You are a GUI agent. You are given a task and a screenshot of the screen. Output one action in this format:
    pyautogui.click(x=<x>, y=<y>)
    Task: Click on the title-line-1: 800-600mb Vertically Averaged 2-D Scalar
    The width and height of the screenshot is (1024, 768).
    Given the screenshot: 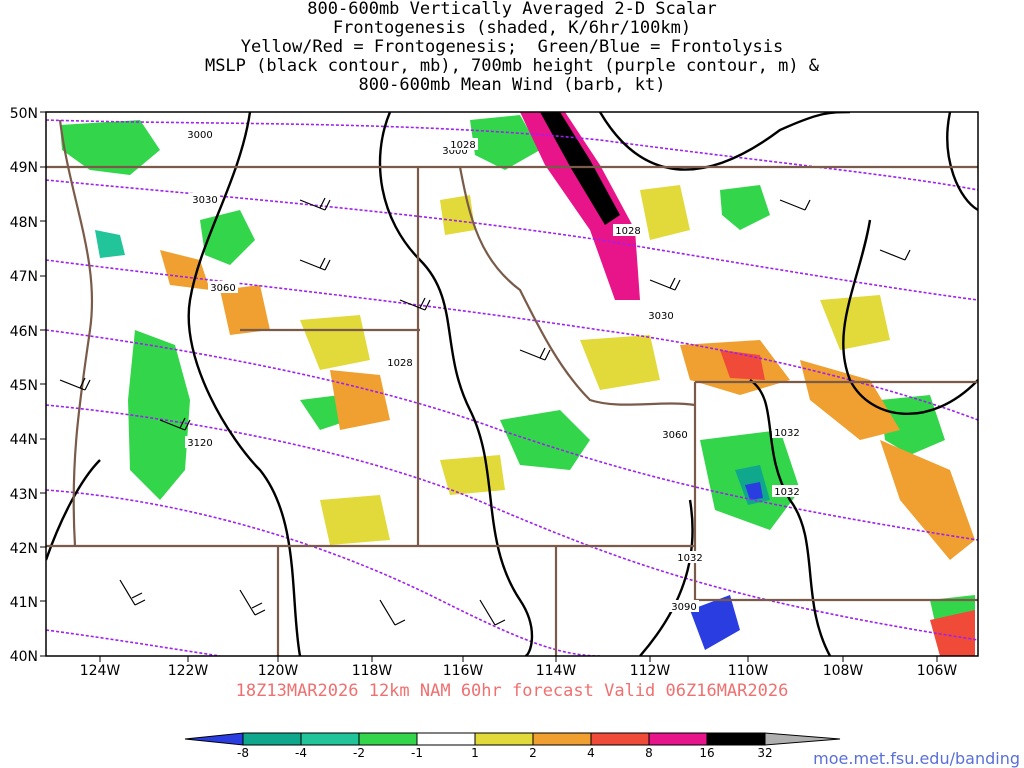 What is the action you would take?
    pyautogui.click(x=512, y=9)
    